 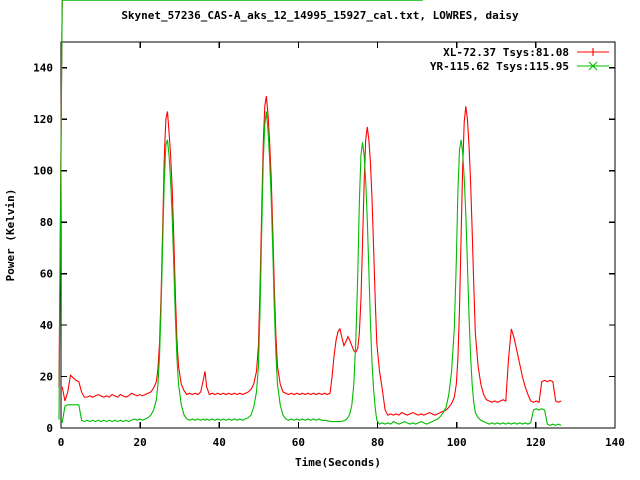 I want to click on x-tick-label: 120, so click(x=536, y=442).